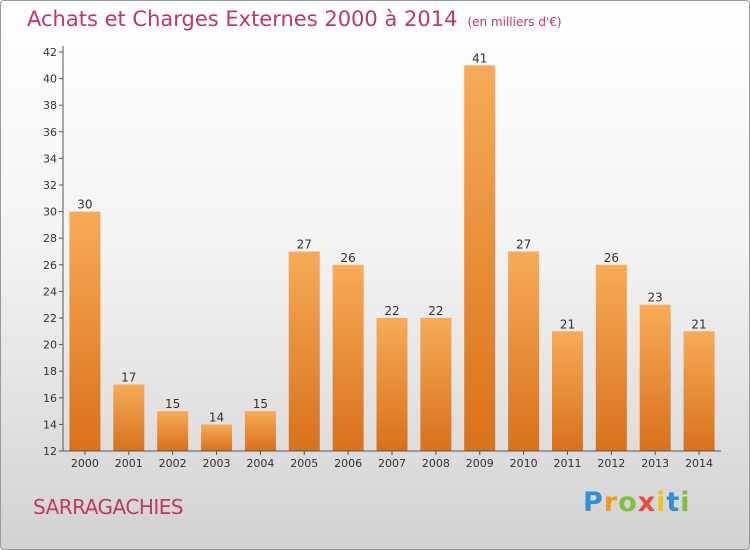  What do you see at coordinates (628, 502) in the screenshot?
I see `logo-letter: o` at bounding box center [628, 502].